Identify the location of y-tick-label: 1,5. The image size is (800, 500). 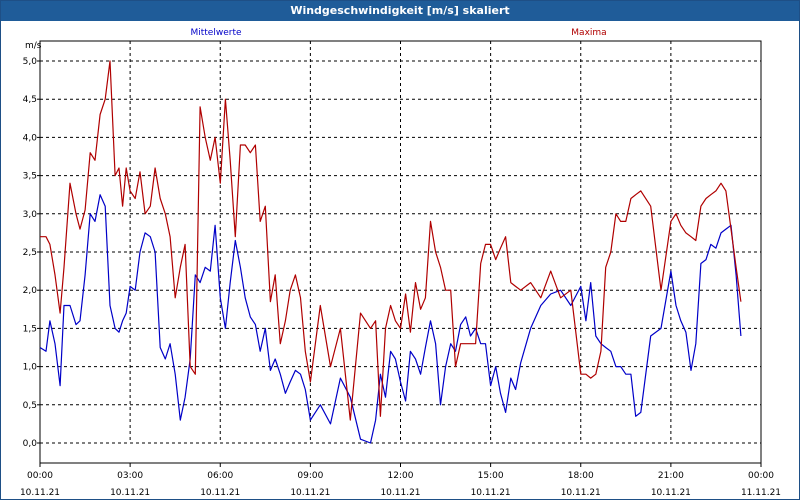
(30, 329).